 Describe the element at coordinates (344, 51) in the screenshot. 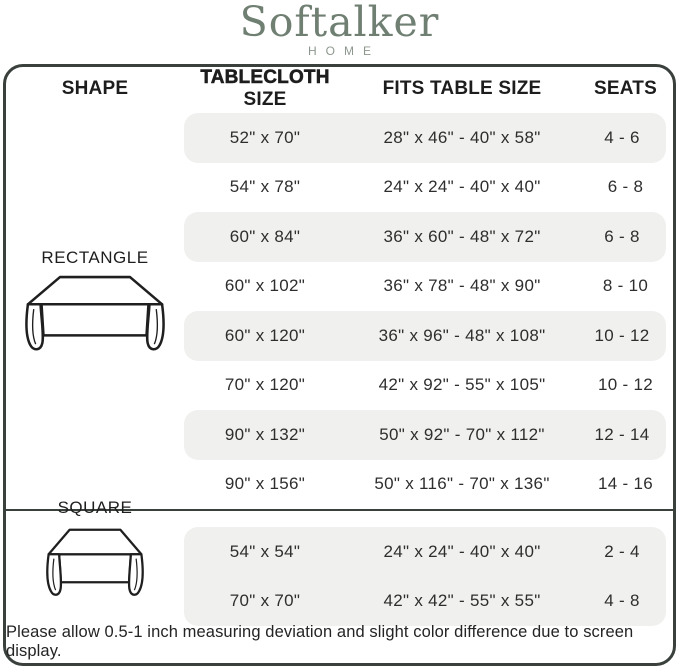

I see `brand-subtitle: HOME` at that location.